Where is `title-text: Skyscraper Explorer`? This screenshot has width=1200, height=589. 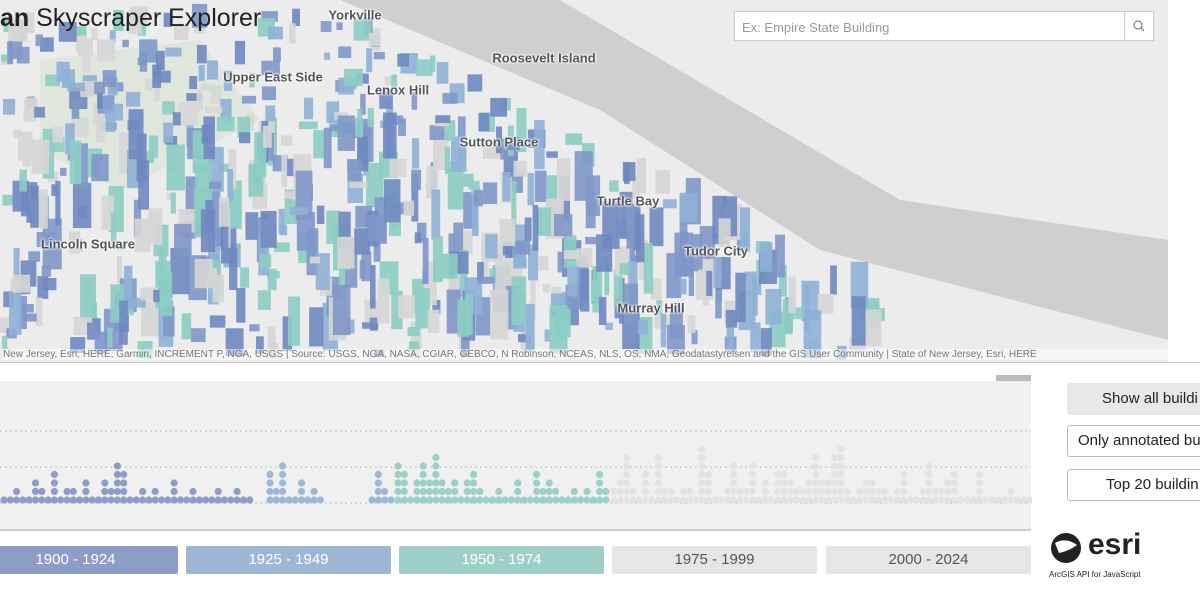
title-text: Skyscraper Explorer is located at coordinates (149, 18).